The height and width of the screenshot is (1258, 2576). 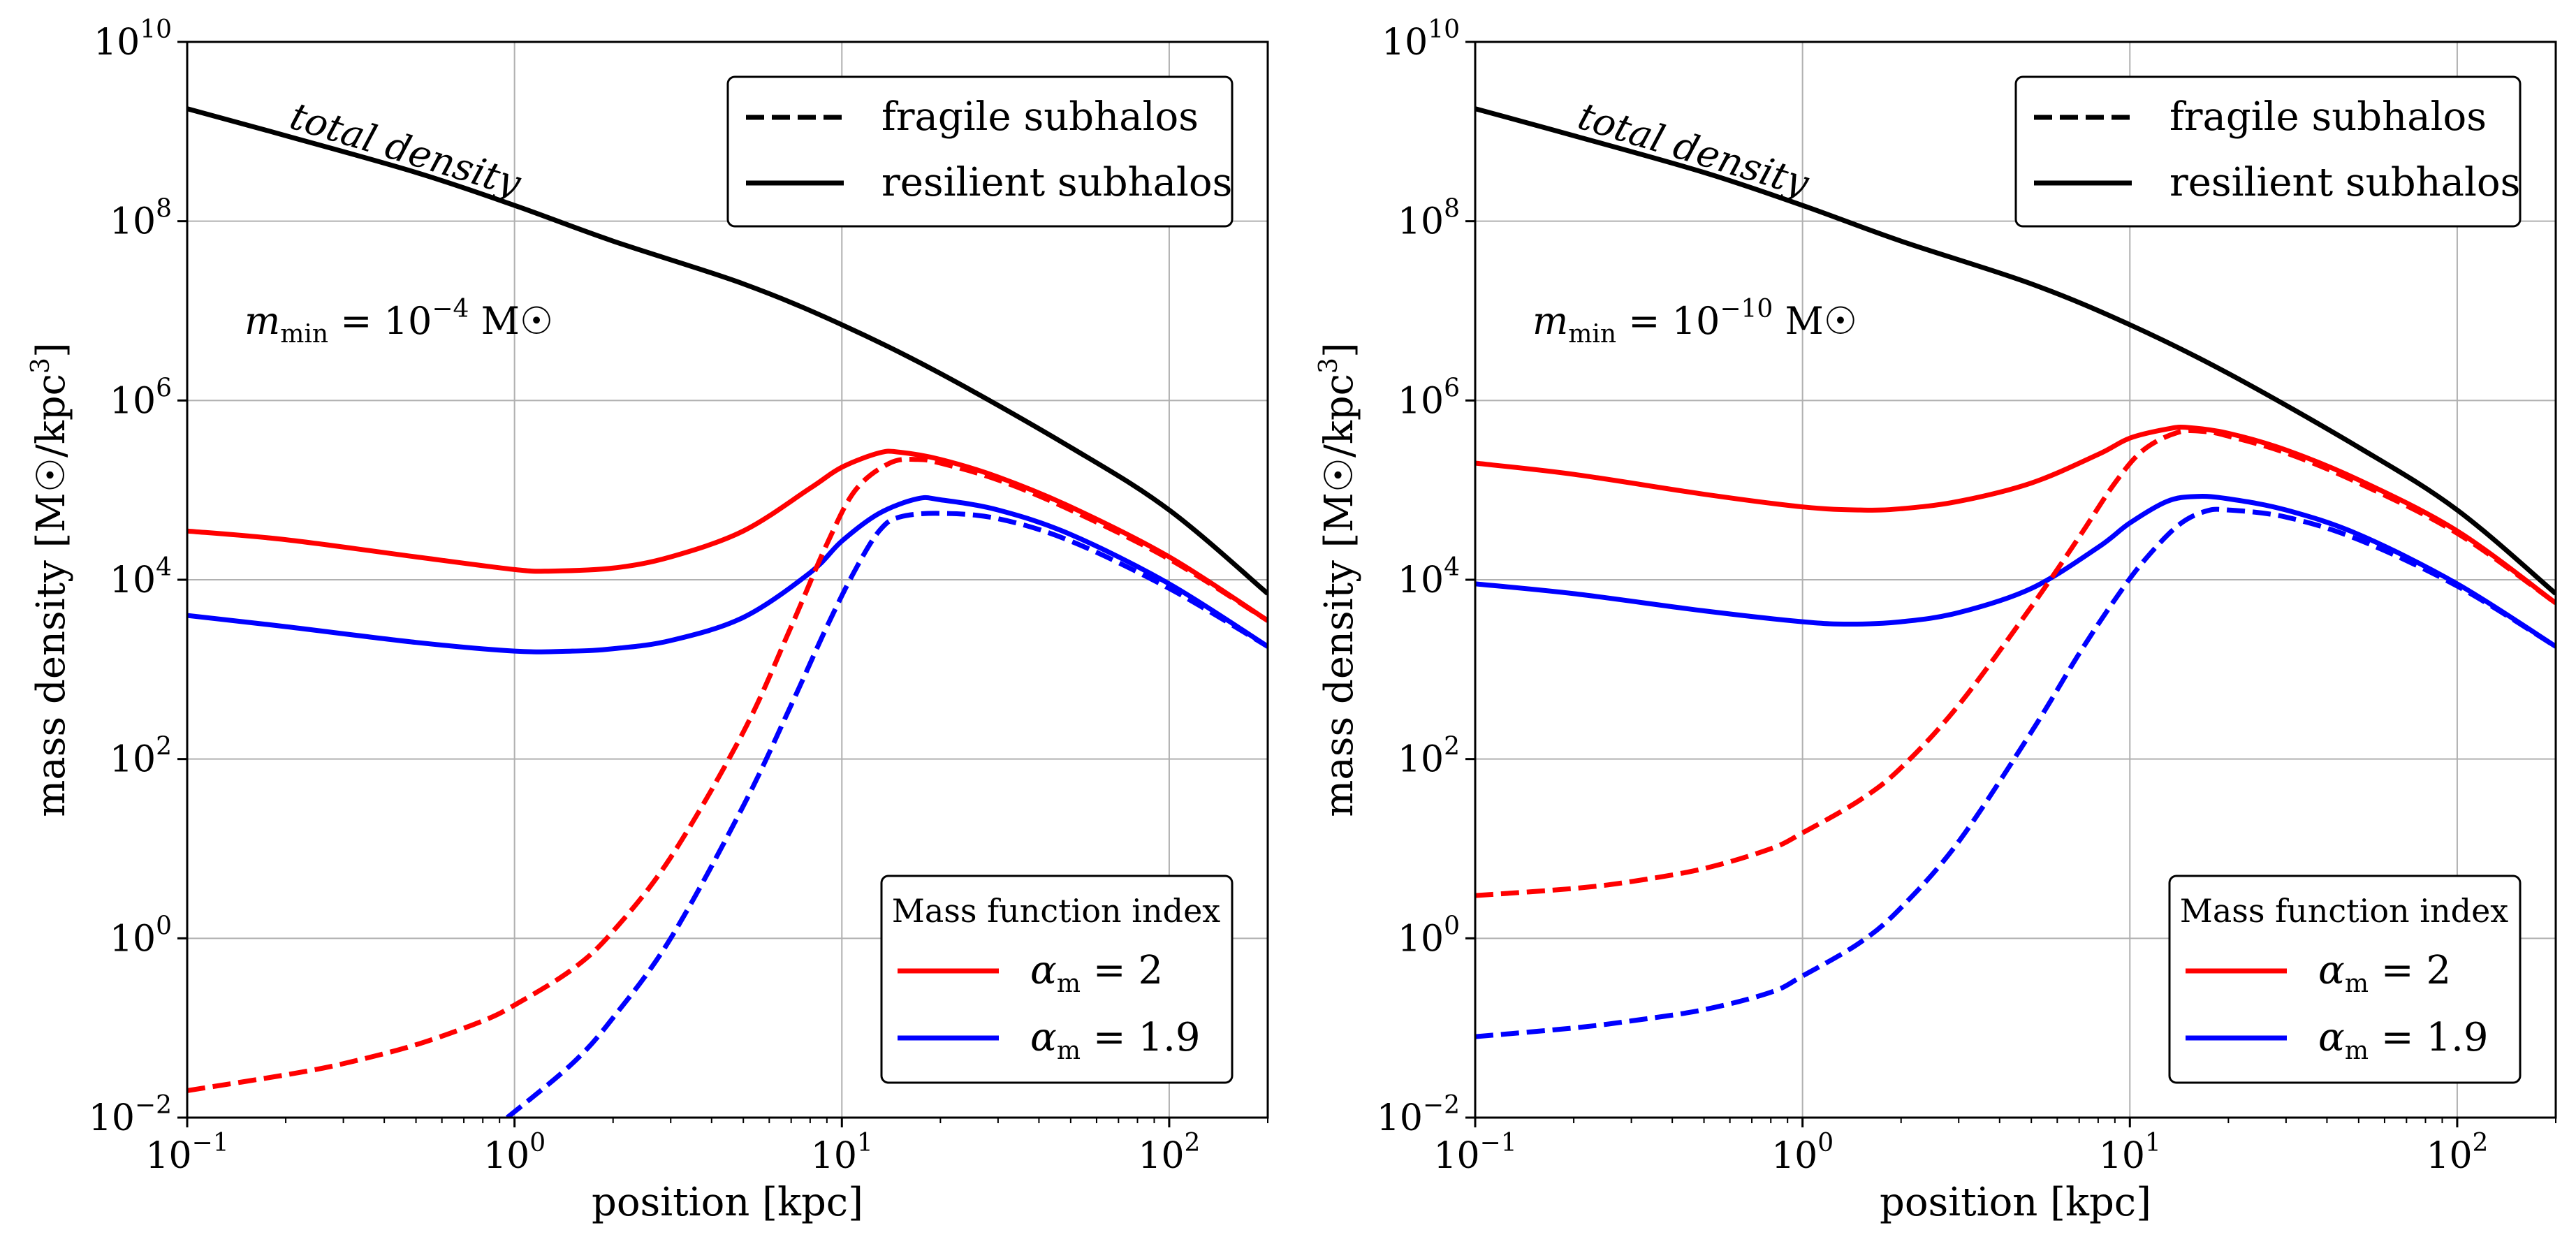 I want to click on mmin-annotation: mmin = 10−10 M☉, so click(x=1694, y=322).